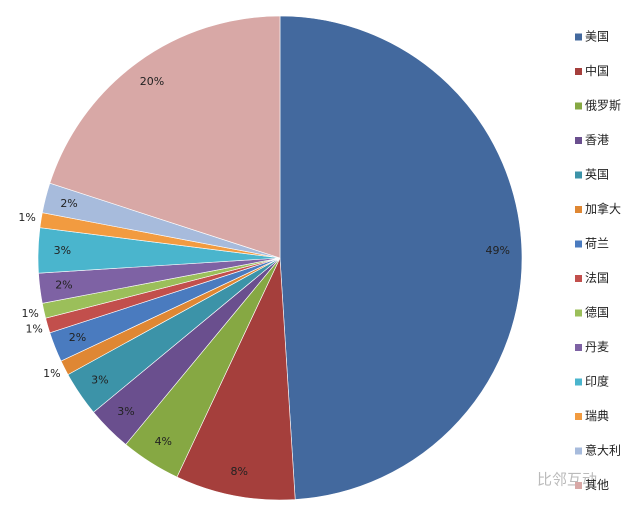  What do you see at coordinates (603, 450) in the screenshot?
I see `legend-label: 意大利` at bounding box center [603, 450].